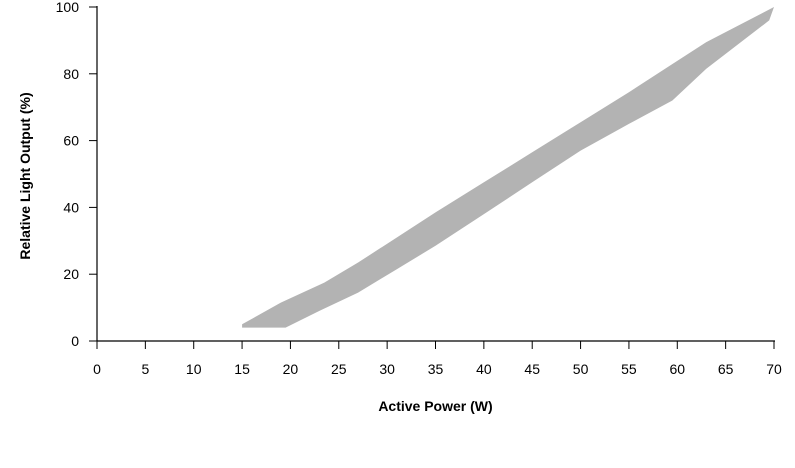  I want to click on y-axis-title: Relative Light Output (%), so click(25, 175).